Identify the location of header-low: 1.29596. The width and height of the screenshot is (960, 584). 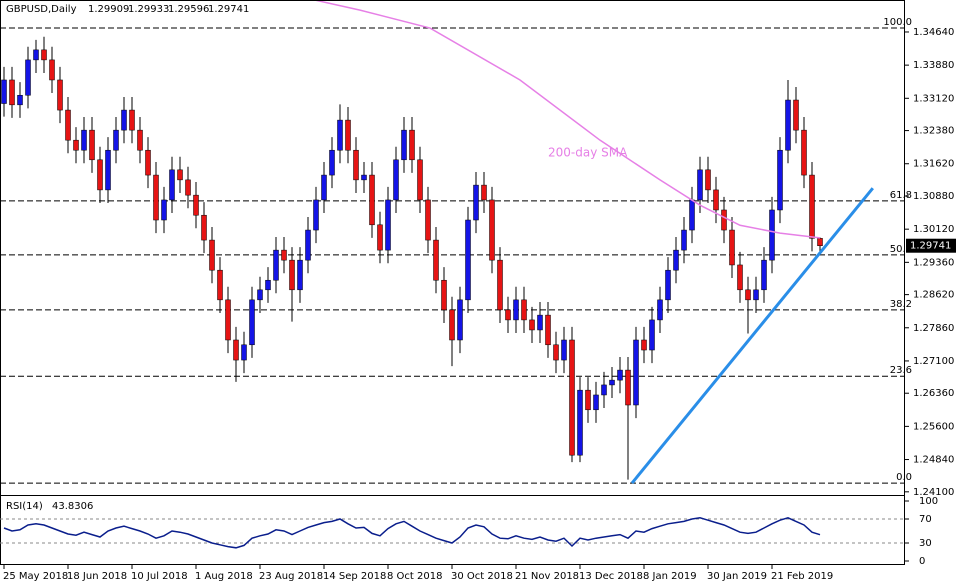
(188, 9).